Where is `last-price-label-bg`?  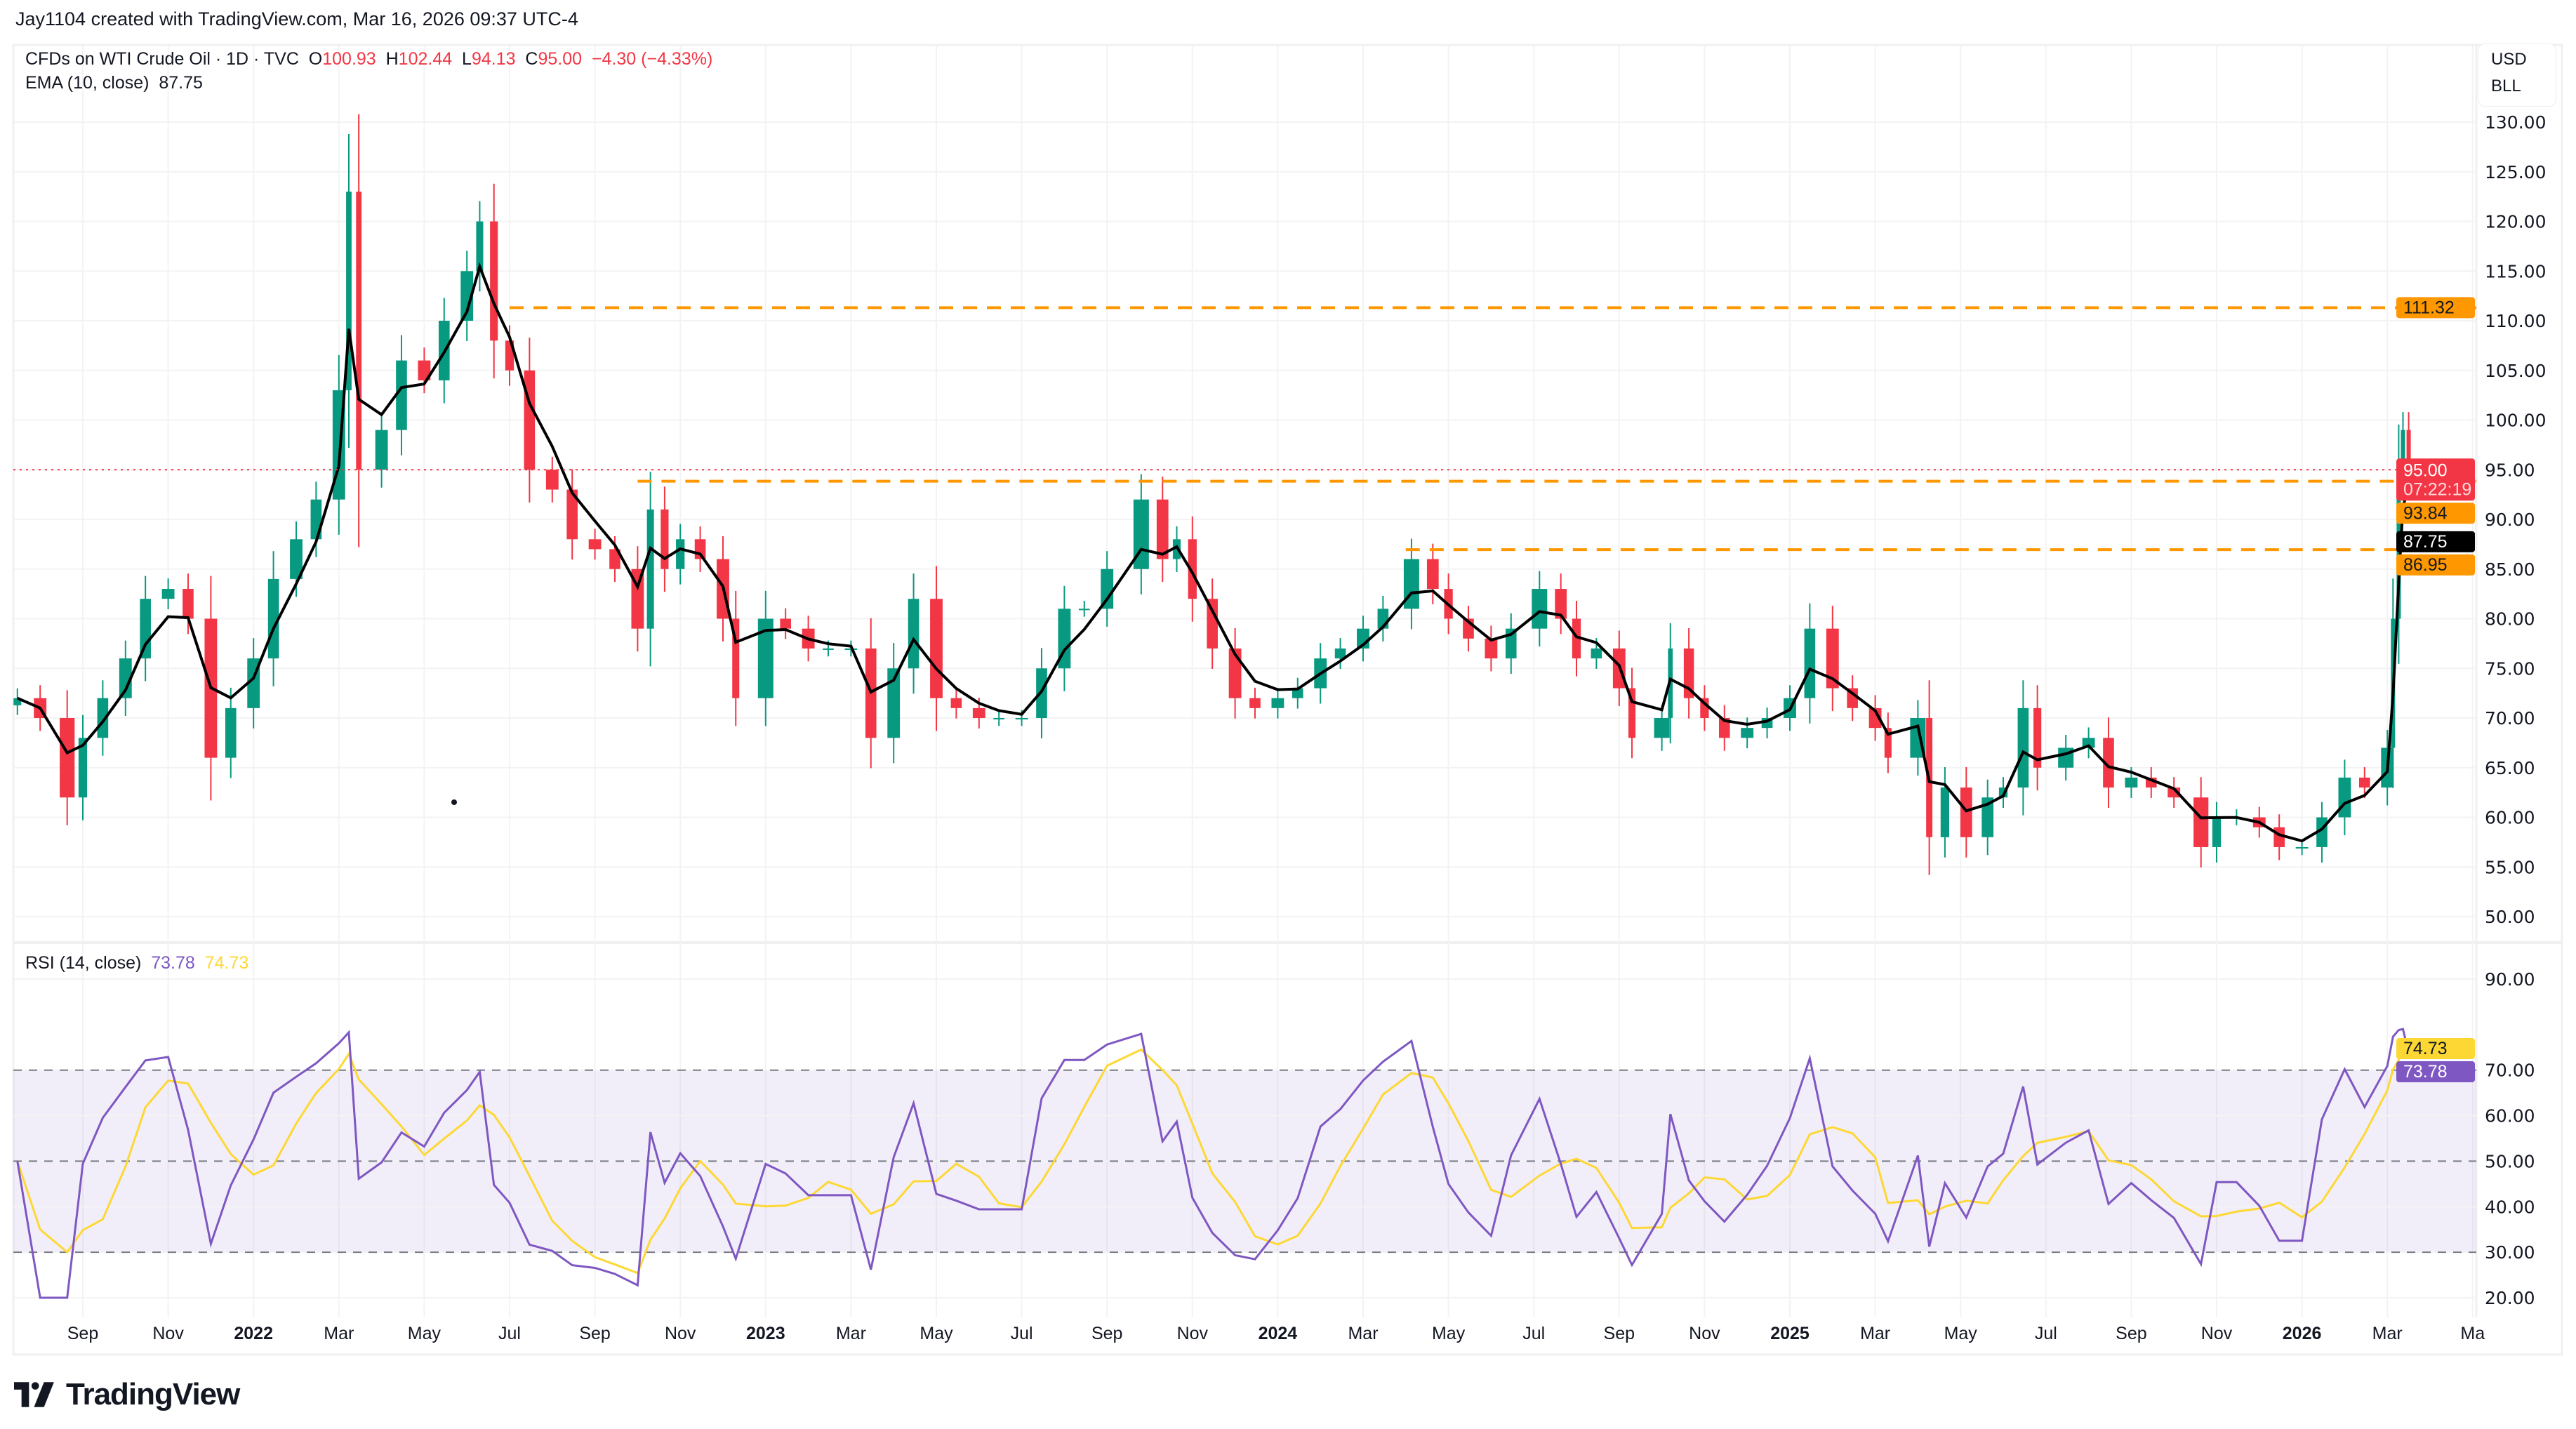 last-price-label-bg is located at coordinates (2435, 480).